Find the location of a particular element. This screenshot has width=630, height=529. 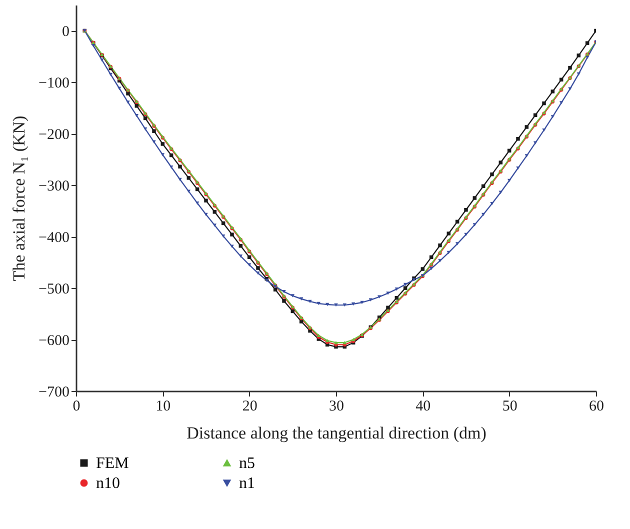

x-tick-label: 20 is located at coordinates (250, 406).